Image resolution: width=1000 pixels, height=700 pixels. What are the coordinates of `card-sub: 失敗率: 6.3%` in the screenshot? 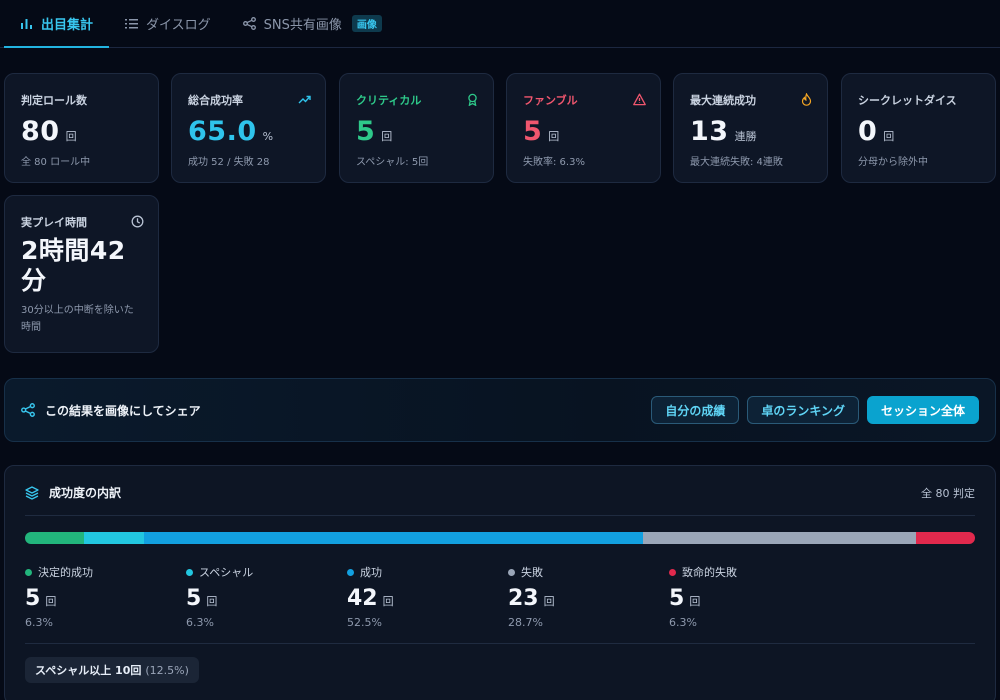 It's located at (554, 162).